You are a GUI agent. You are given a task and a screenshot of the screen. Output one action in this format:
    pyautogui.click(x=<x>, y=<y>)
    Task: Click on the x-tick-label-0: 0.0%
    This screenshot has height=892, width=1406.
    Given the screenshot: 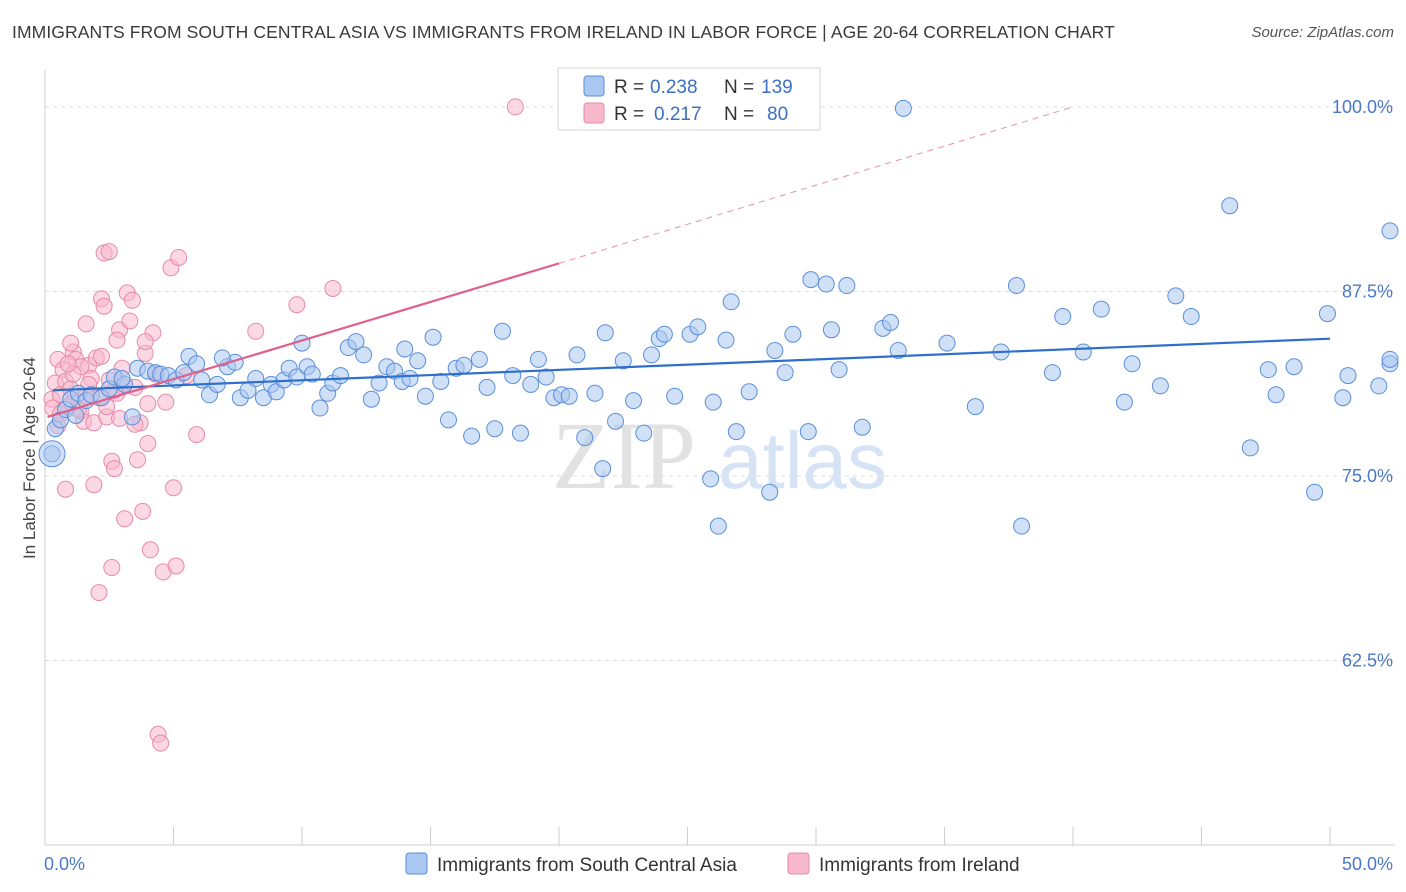 What is the action you would take?
    pyautogui.click(x=64, y=864)
    